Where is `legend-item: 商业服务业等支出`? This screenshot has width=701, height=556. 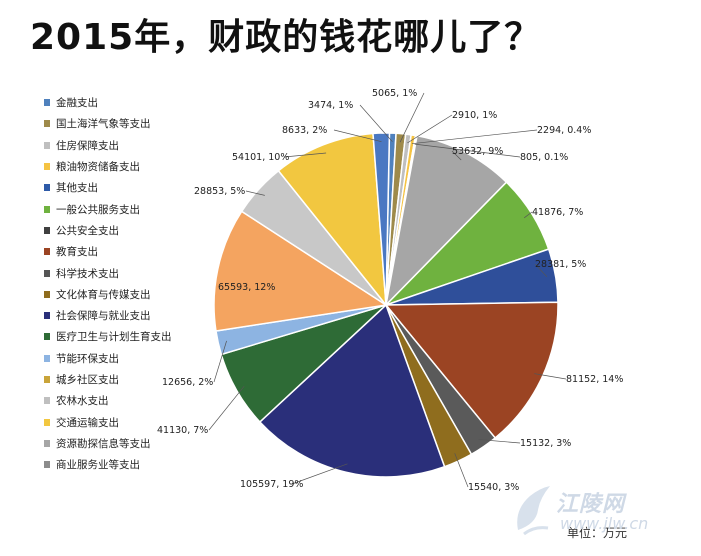 legend-item: 商业服务业等支出 is located at coordinates (108, 464).